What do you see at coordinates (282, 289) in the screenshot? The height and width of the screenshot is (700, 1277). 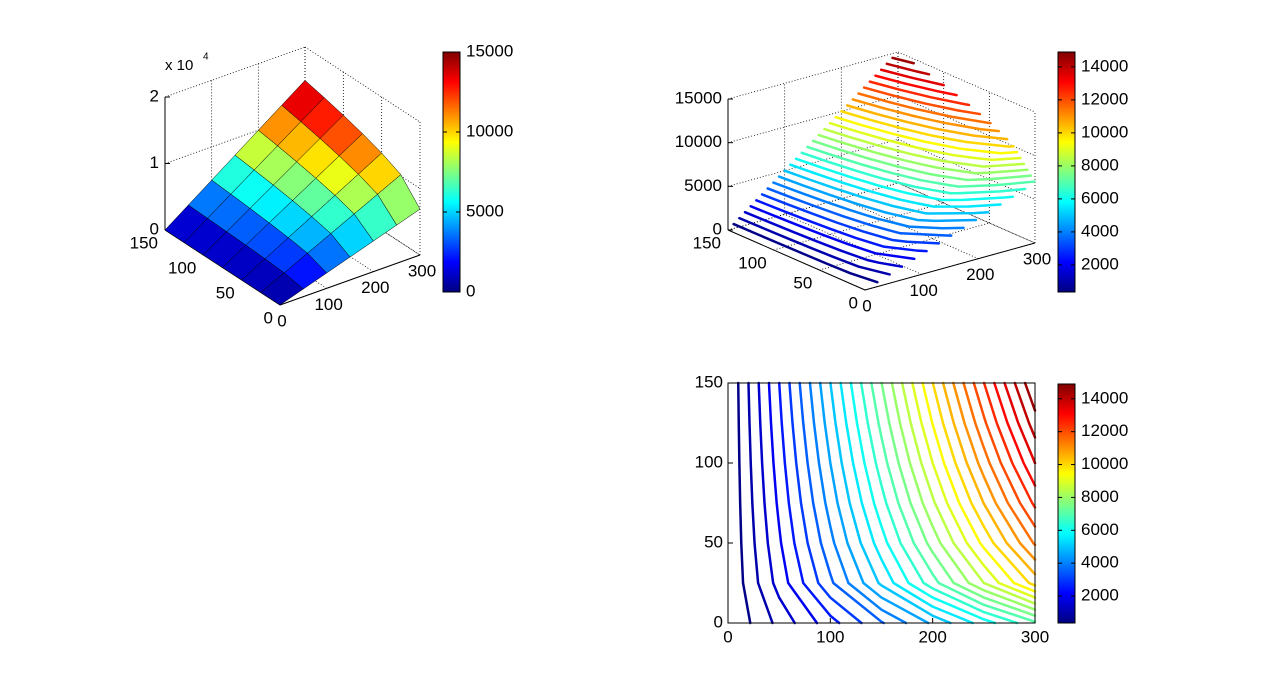 I see `surface-patch` at bounding box center [282, 289].